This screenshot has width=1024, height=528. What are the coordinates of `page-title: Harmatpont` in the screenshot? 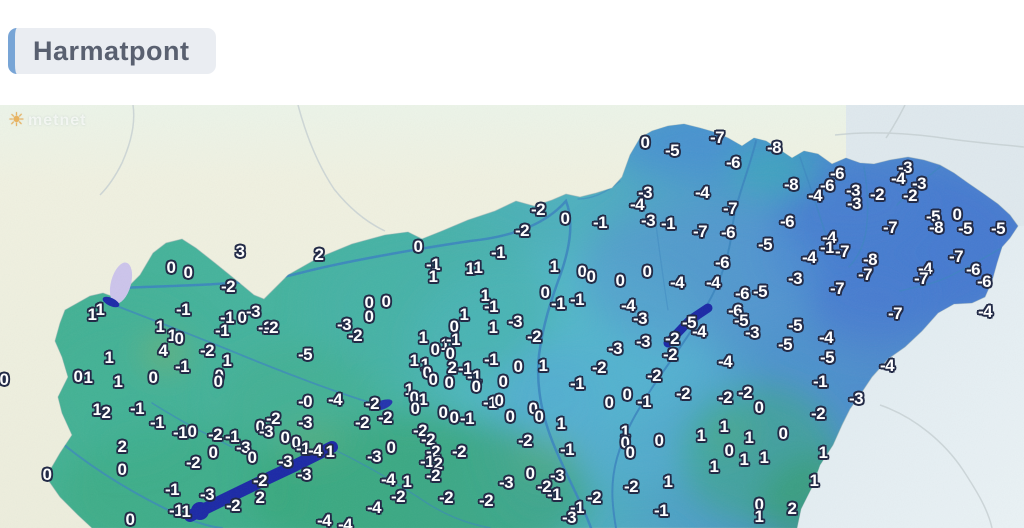 It's located at (111, 50).